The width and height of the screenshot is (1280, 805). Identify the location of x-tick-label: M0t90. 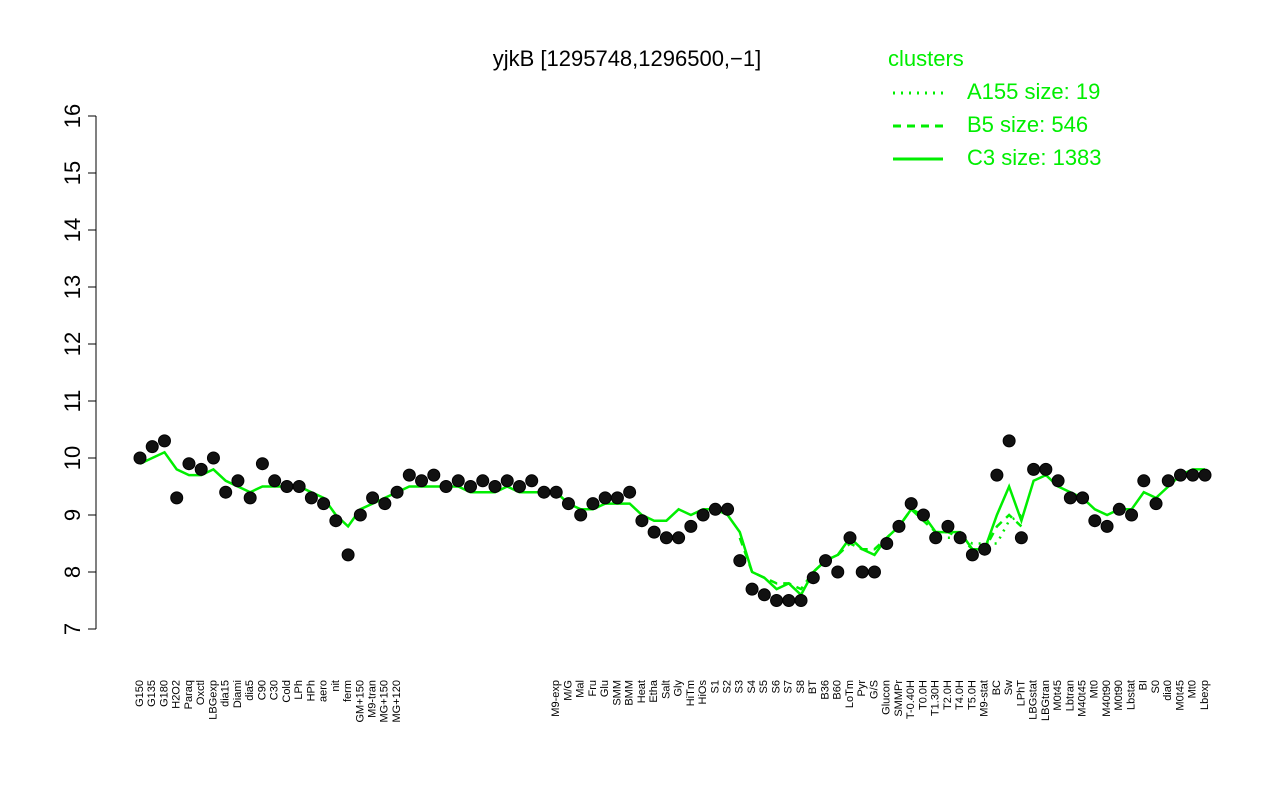
(1119, 695).